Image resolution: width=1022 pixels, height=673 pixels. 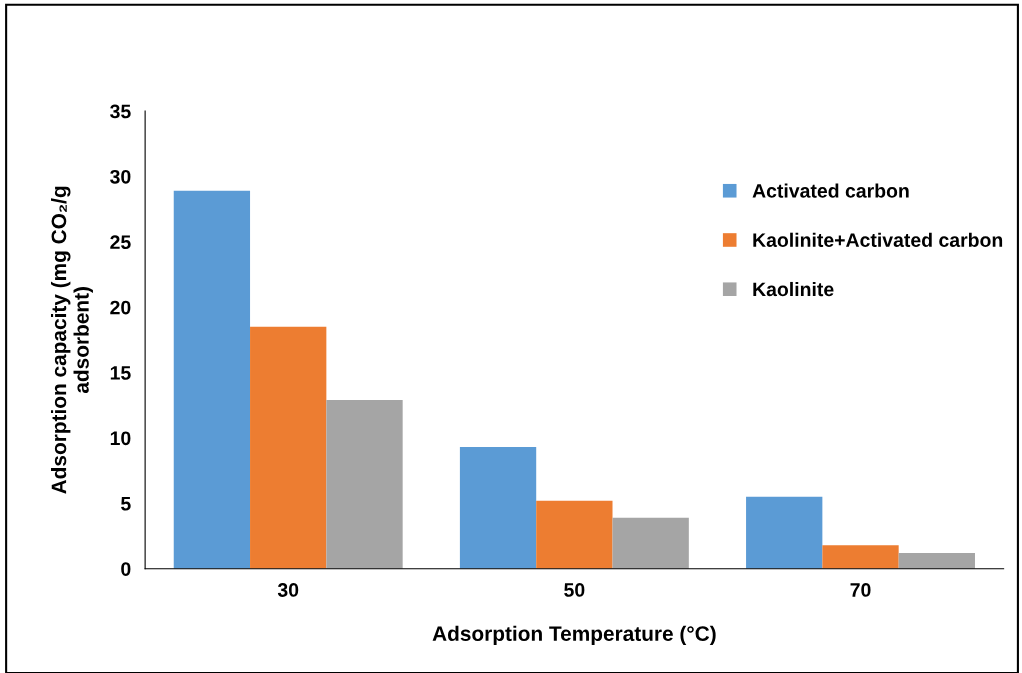 What do you see at coordinates (120, 176) in the screenshot?
I see `y-tick-label: 30` at bounding box center [120, 176].